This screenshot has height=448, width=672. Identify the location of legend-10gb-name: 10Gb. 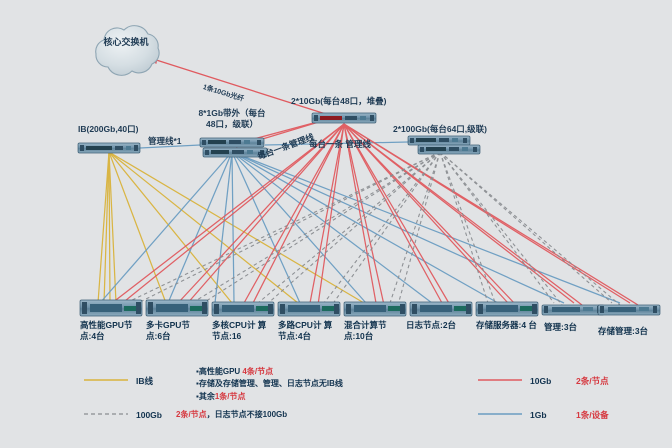
(541, 381).